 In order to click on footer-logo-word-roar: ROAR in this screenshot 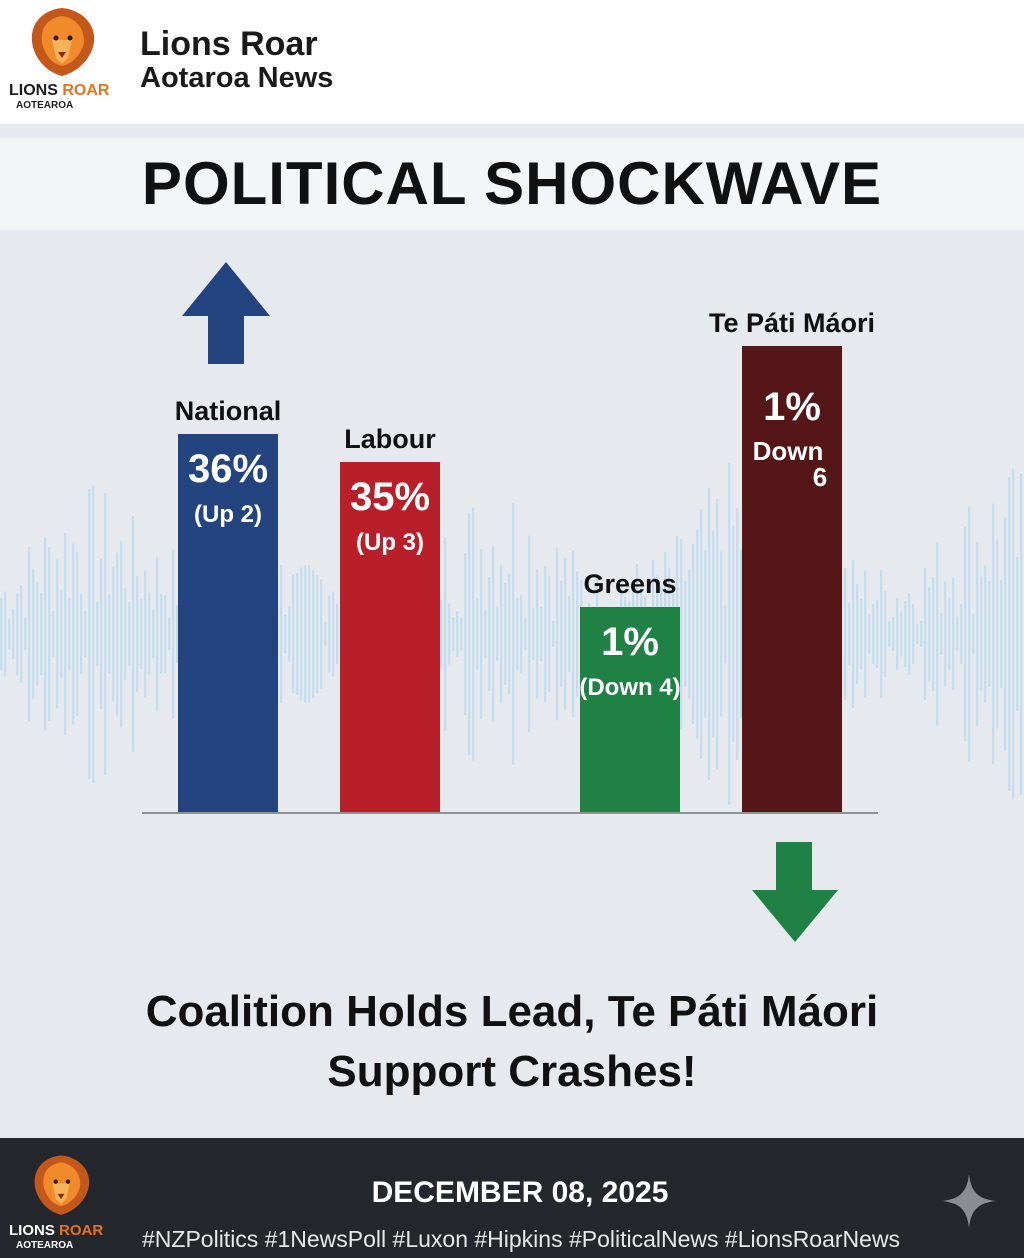, I will do `click(81, 1230)`.